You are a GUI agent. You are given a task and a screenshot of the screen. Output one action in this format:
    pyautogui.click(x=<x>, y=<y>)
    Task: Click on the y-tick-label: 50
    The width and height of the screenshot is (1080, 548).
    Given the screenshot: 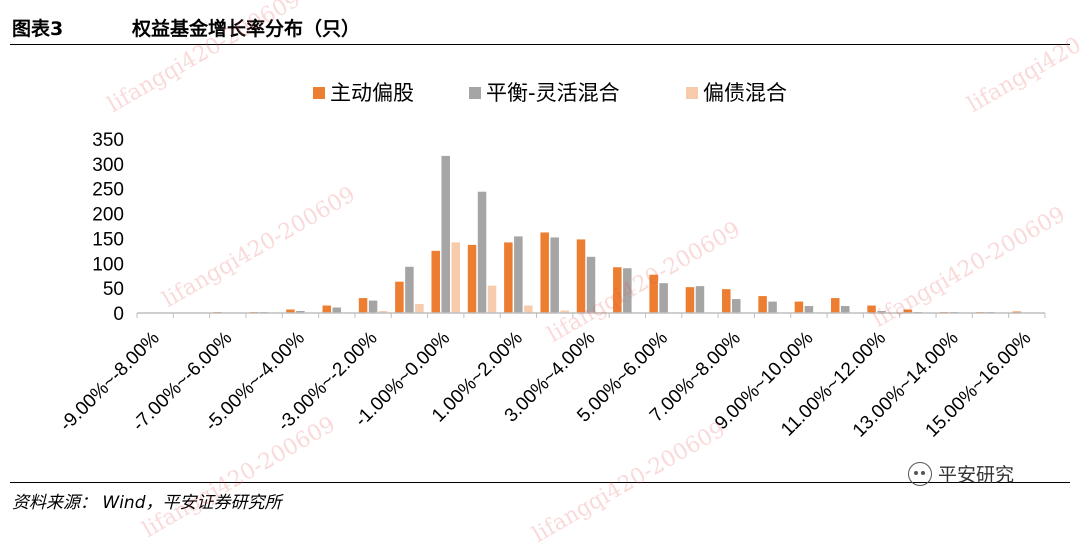 What is the action you would take?
    pyautogui.click(x=113, y=289)
    